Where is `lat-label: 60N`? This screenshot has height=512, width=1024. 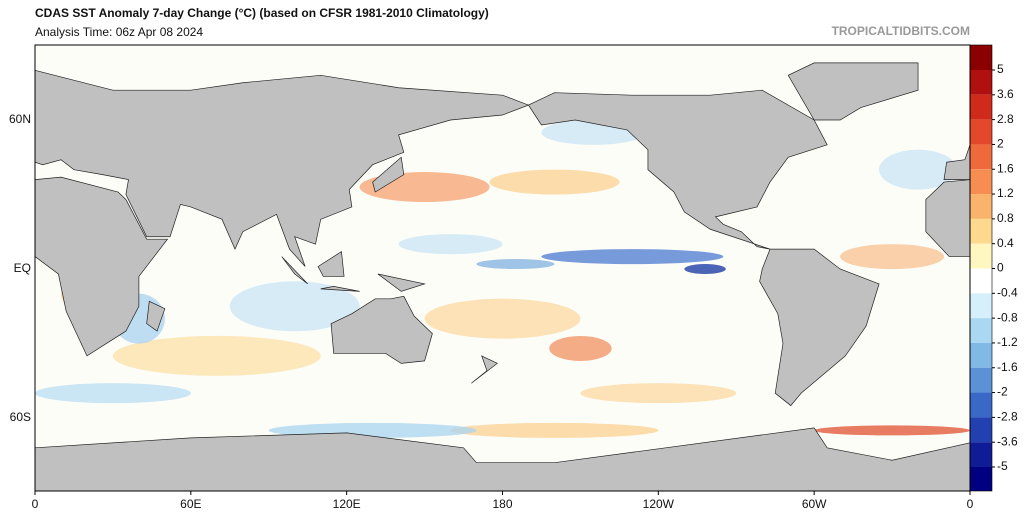 lat-label: 60N is located at coordinates (20, 119).